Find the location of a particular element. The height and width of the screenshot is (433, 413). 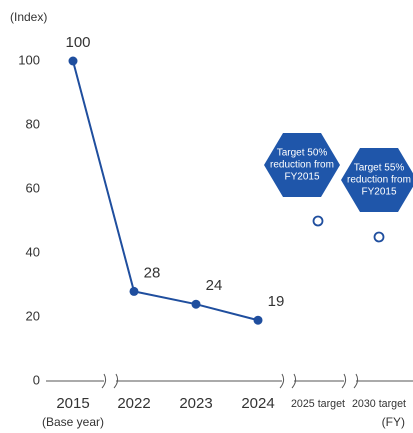

data-label: 24 is located at coordinates (214, 285).